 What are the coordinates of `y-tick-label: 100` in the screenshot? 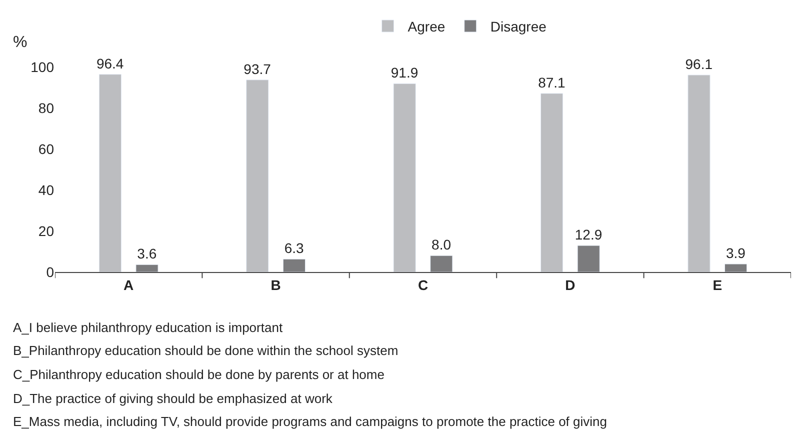 It's located at (42, 66).